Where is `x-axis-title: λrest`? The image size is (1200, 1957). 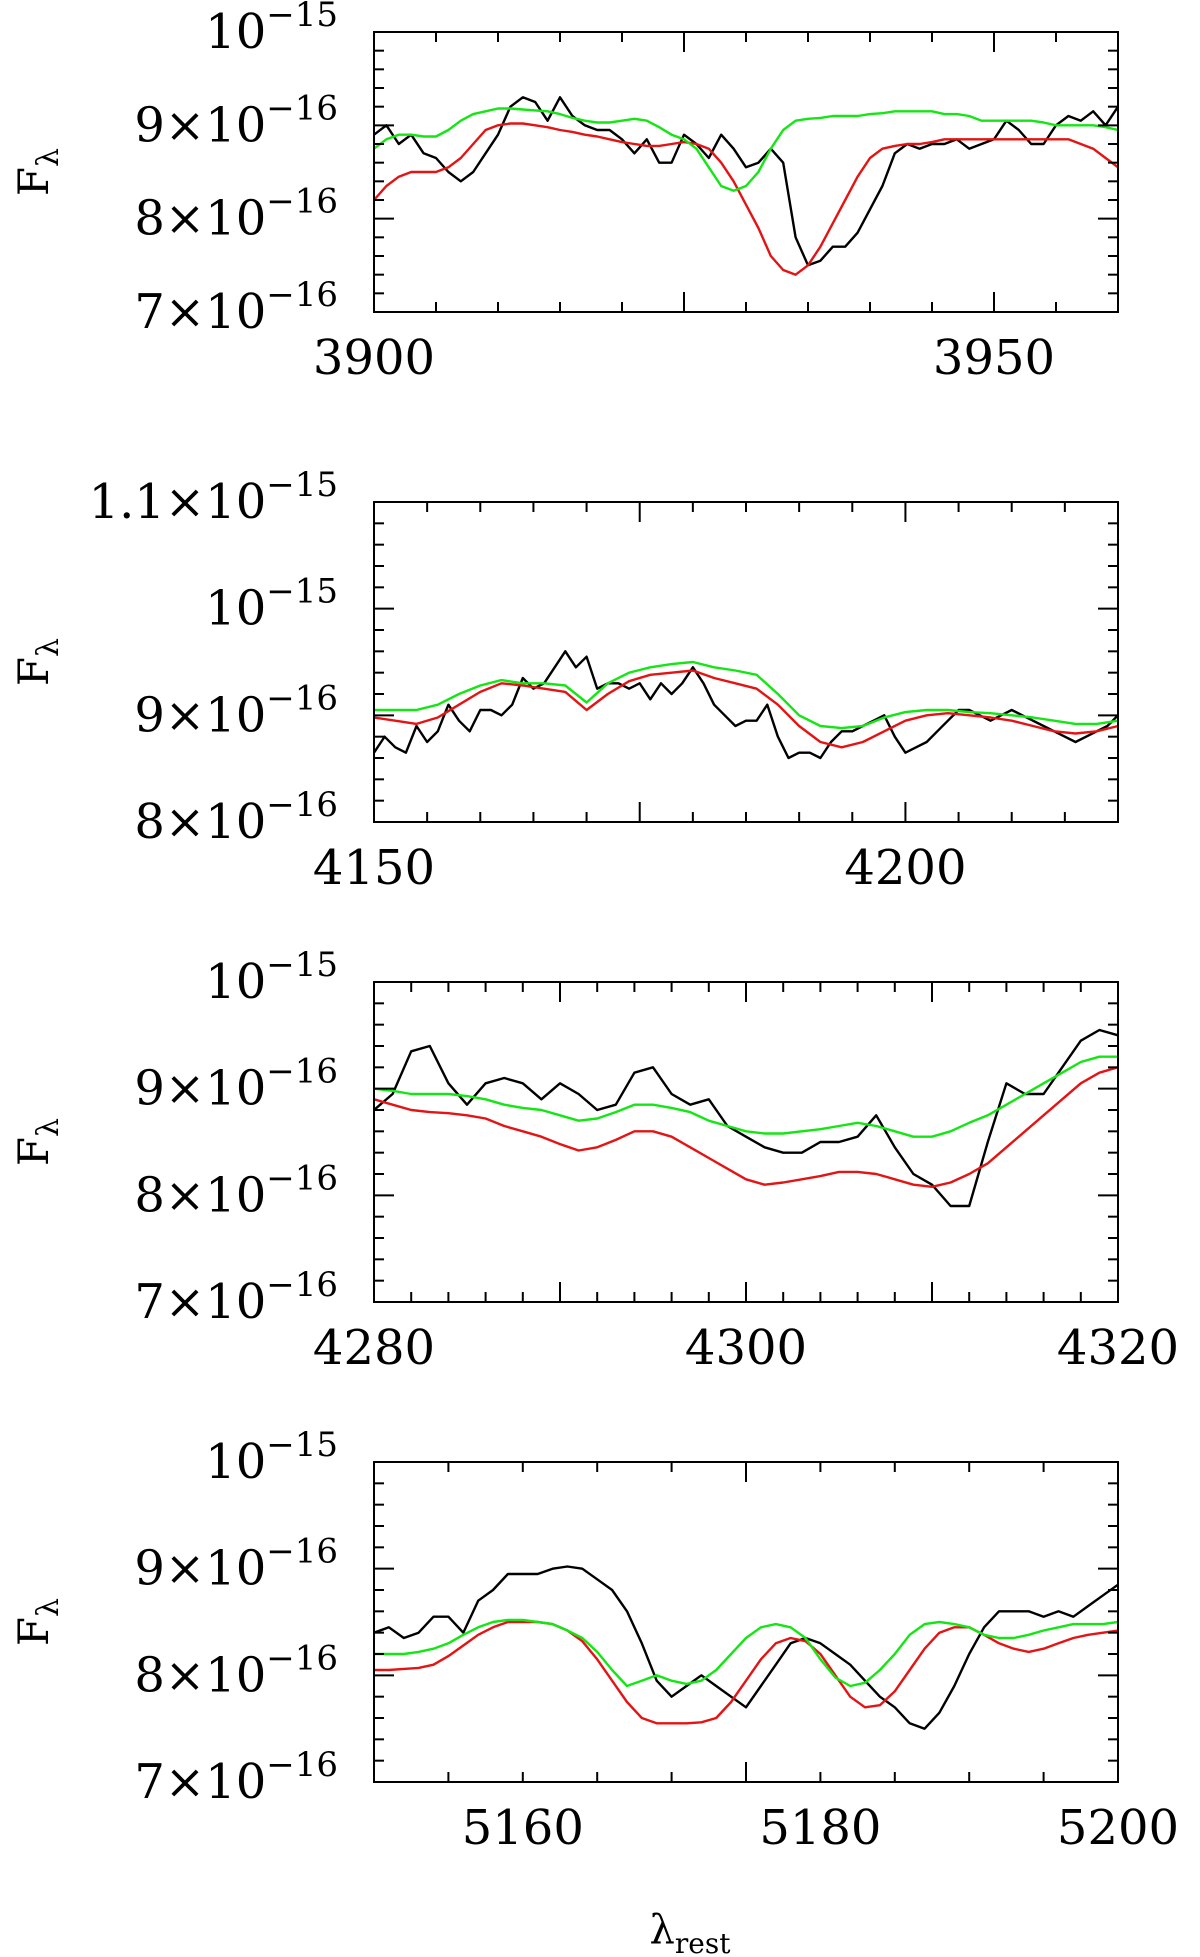
x-axis-title: λrest is located at coordinates (691, 1932).